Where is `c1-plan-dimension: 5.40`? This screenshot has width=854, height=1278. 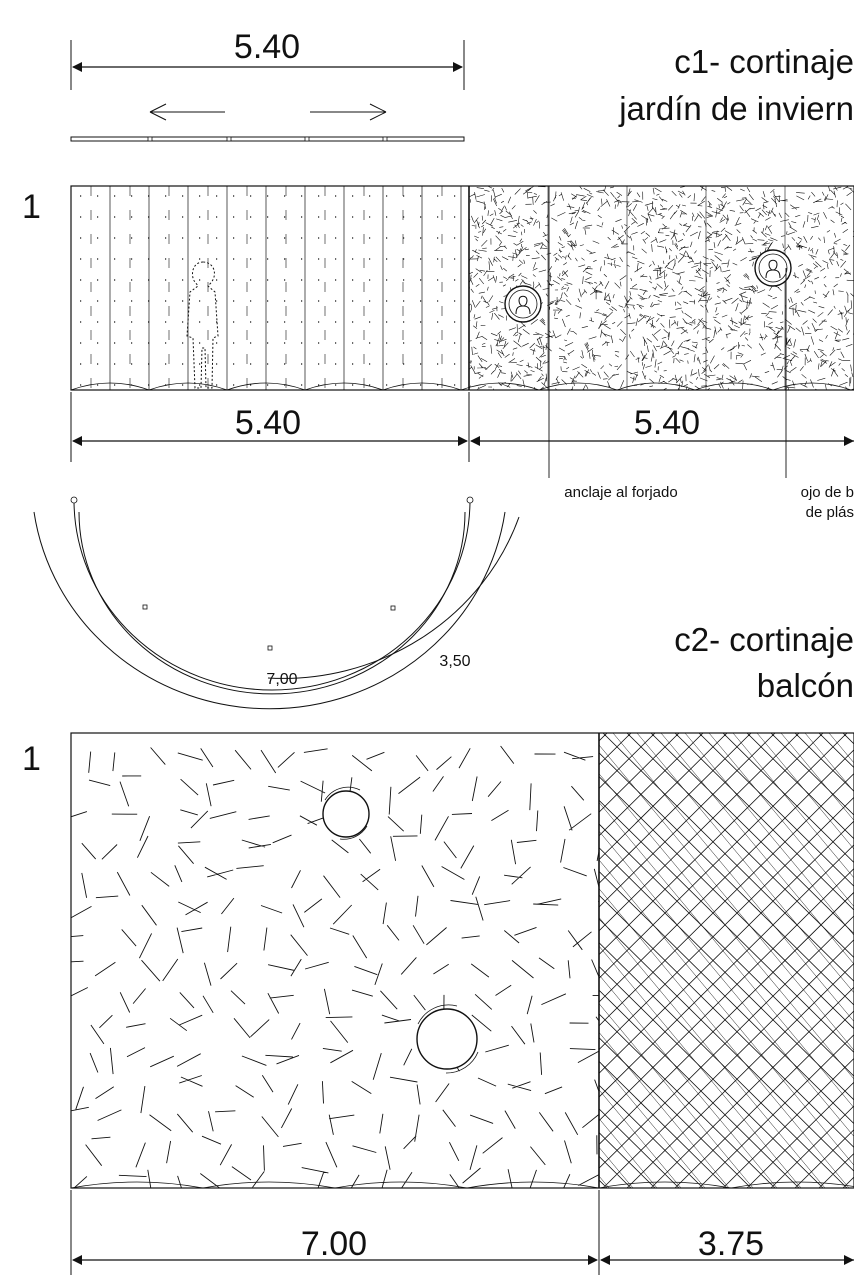 c1-plan-dimension: 5.40 is located at coordinates (267, 59).